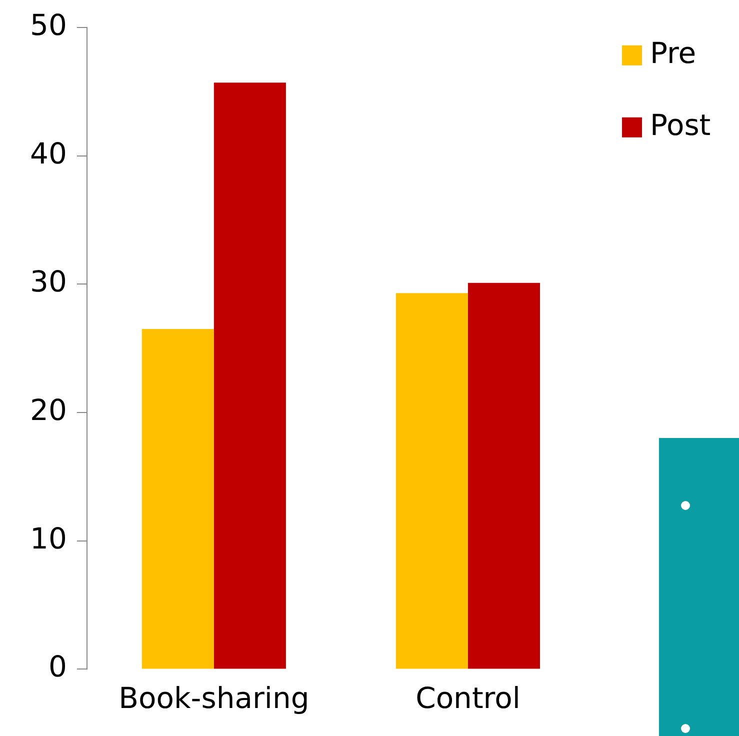 Image resolution: width=739 pixels, height=736 pixels. What do you see at coordinates (673, 53) in the screenshot?
I see `legend-label: Pre` at bounding box center [673, 53].